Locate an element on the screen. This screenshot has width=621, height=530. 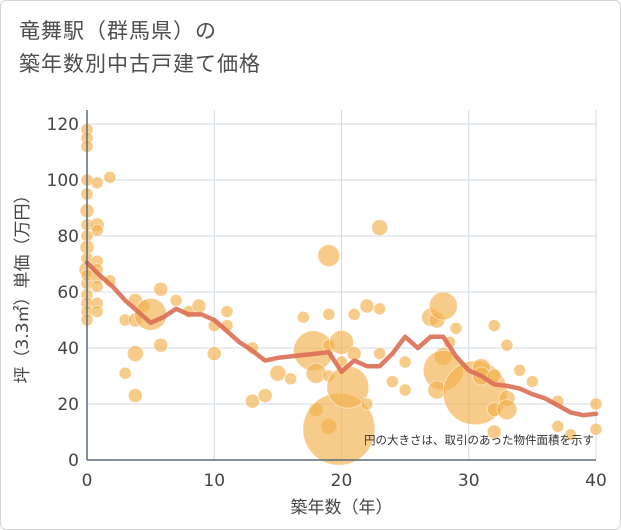
title-line-2: 築年数別中古戸建て価格 is located at coordinates (140, 64).